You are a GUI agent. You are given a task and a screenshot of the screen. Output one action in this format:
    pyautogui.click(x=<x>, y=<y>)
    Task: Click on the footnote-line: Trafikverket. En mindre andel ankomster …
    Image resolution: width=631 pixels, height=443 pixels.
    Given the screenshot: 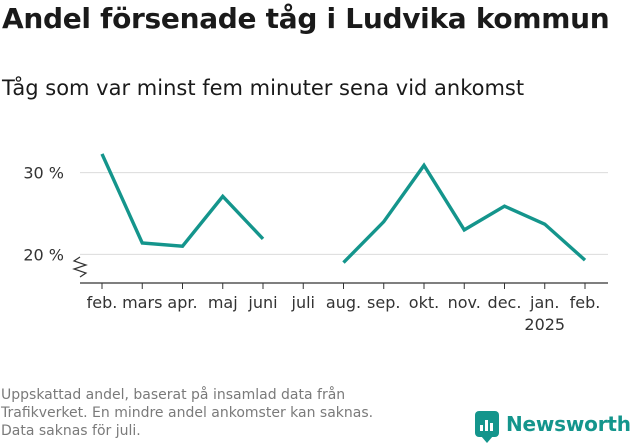 What is the action you would take?
    pyautogui.click(x=187, y=413)
    